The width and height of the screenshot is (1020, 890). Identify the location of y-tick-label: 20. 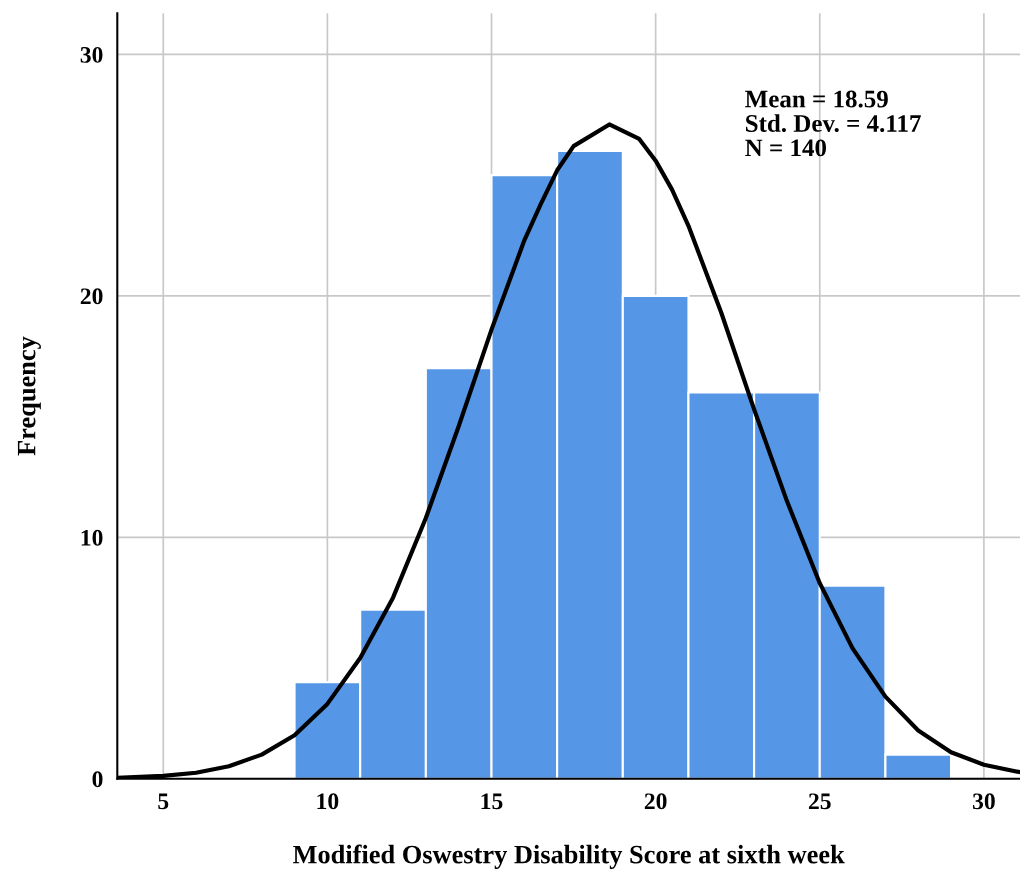
(91, 296).